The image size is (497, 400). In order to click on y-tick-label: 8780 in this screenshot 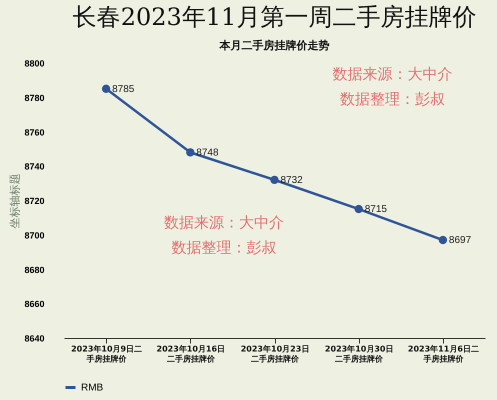, I will do `click(34, 97)`.